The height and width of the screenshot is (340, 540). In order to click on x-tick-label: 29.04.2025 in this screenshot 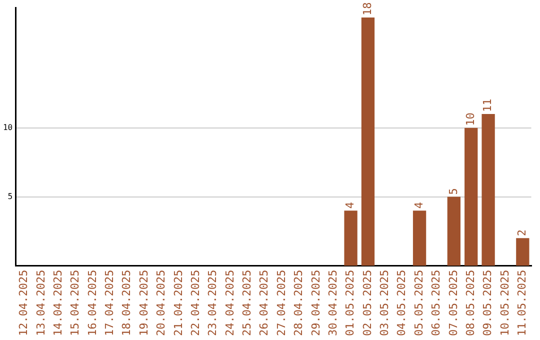, I will do `click(315, 303)`.